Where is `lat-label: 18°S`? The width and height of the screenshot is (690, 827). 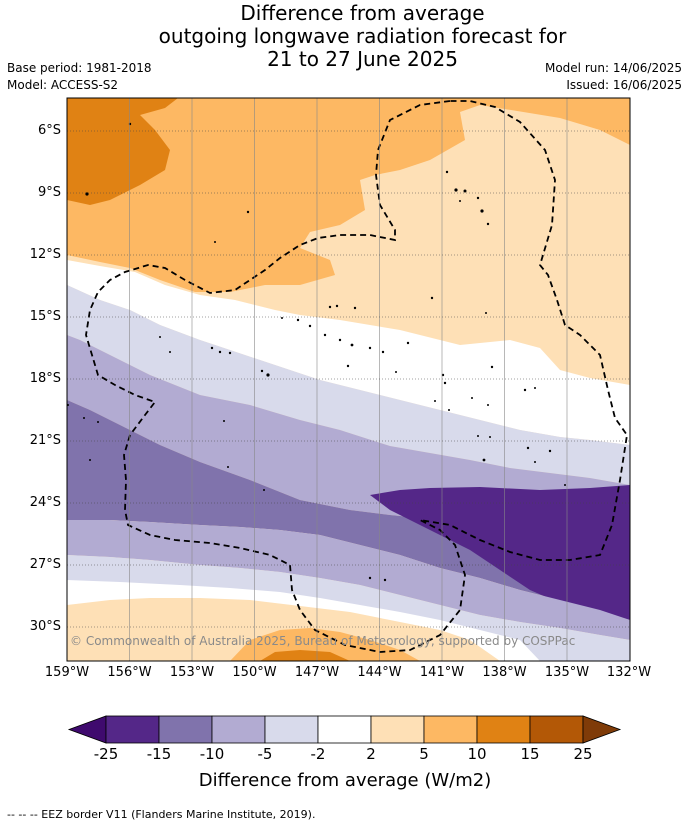 lat-label: 18°S is located at coordinates (45, 378).